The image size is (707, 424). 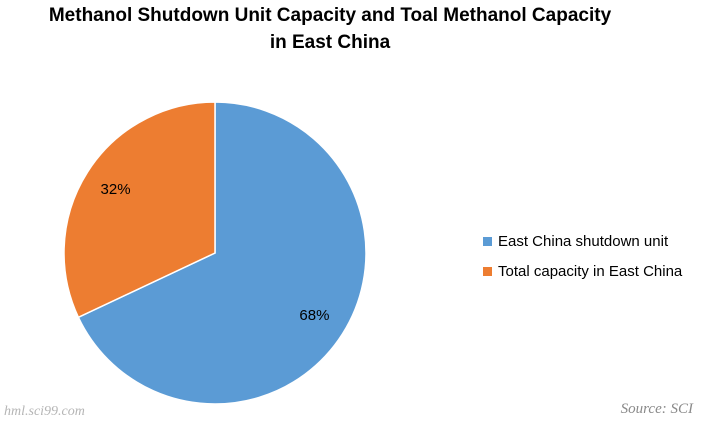 I want to click on legend-swatch-shutdown-unit, so click(x=487, y=241).